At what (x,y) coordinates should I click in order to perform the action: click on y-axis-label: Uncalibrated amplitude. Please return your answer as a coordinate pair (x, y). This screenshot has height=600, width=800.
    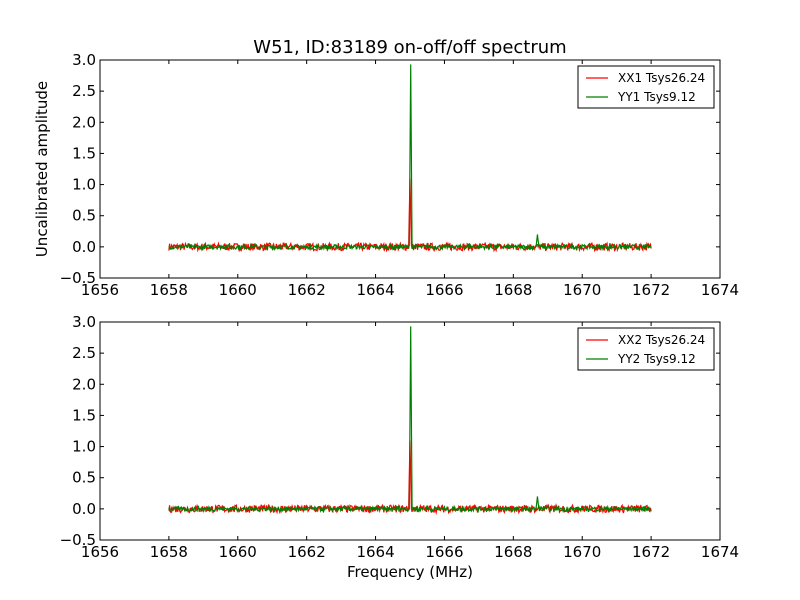
    Looking at the image, I should click on (42, 169).